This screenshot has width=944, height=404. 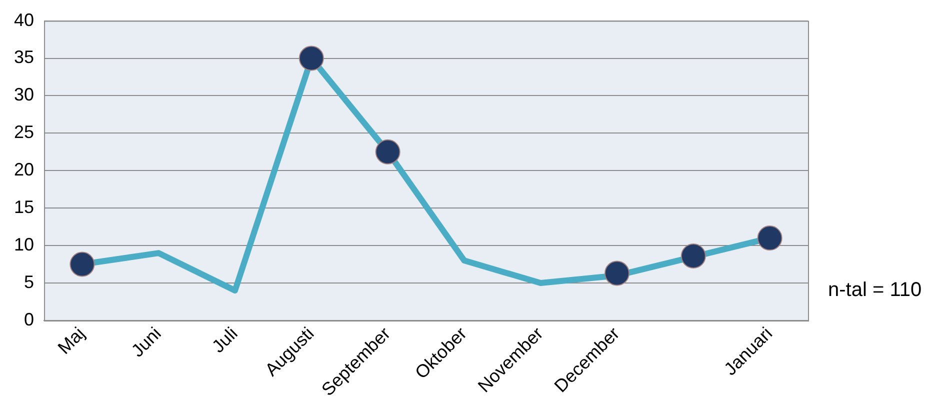 I want to click on y-tick-label: 30, so click(x=24, y=94).